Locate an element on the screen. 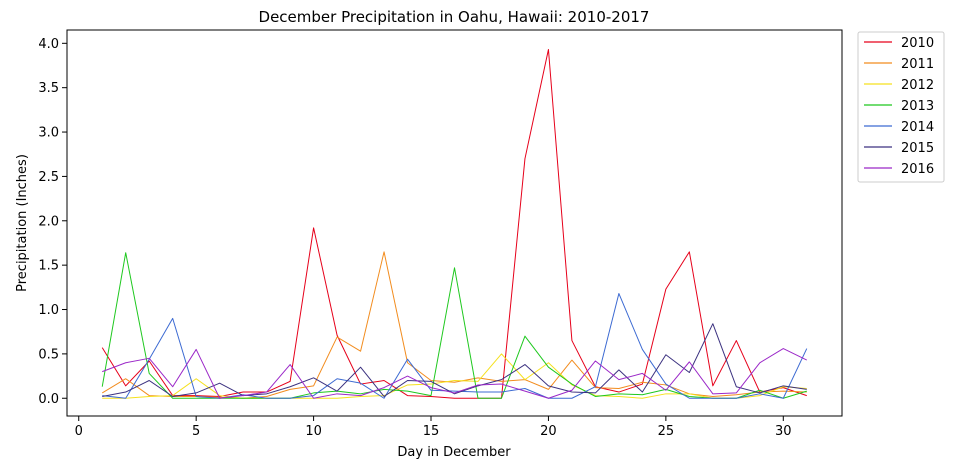 The height and width of the screenshot is (467, 958). legend-frame is located at coordinates (901, 107).